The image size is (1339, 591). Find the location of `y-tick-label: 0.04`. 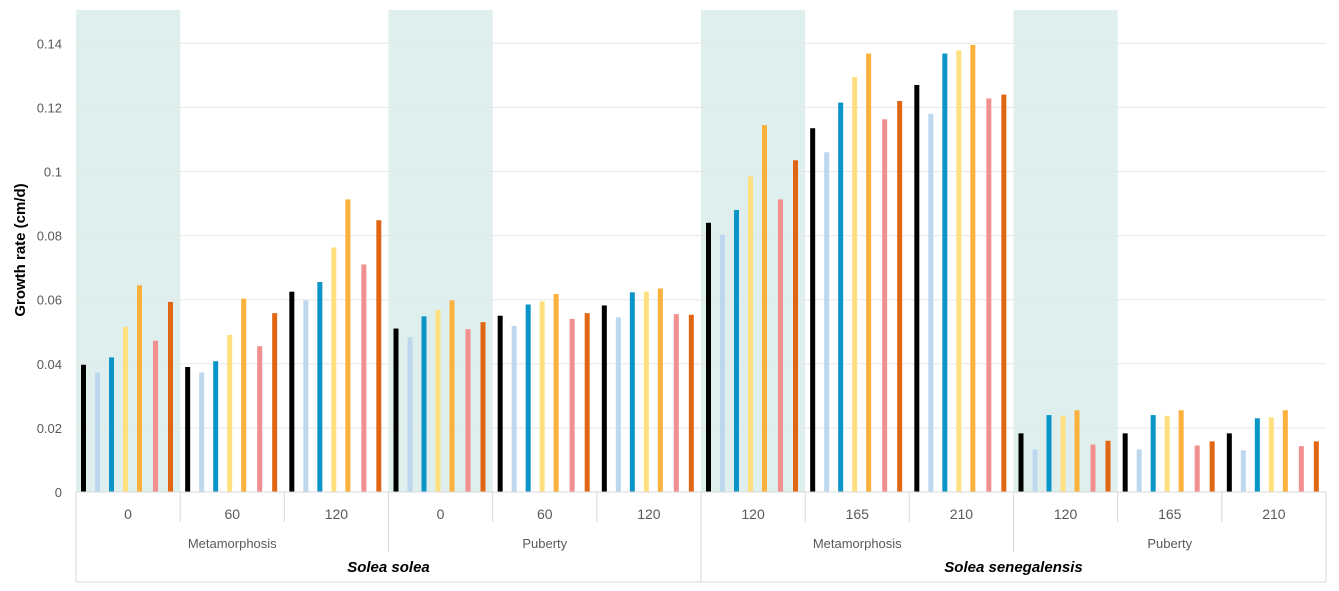

y-tick-label: 0.04 is located at coordinates (49, 364).